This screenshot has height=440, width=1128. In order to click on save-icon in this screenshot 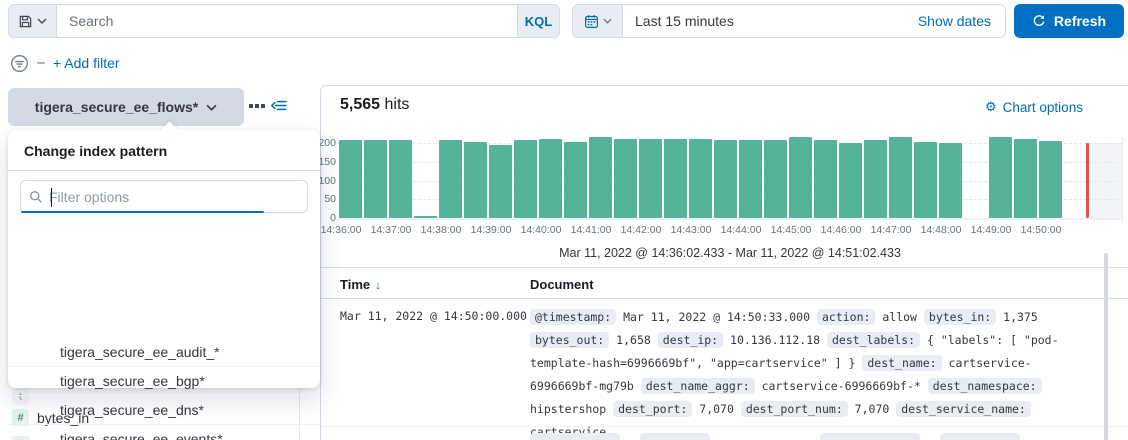, I will do `click(25, 21)`.